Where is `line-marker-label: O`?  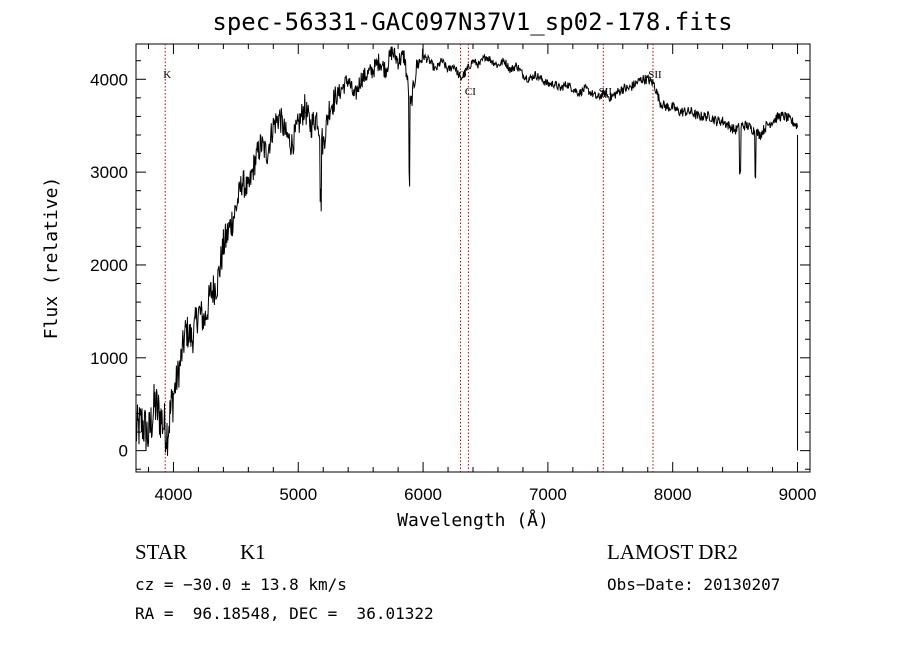
line-marker-label: O is located at coordinates (463, 75).